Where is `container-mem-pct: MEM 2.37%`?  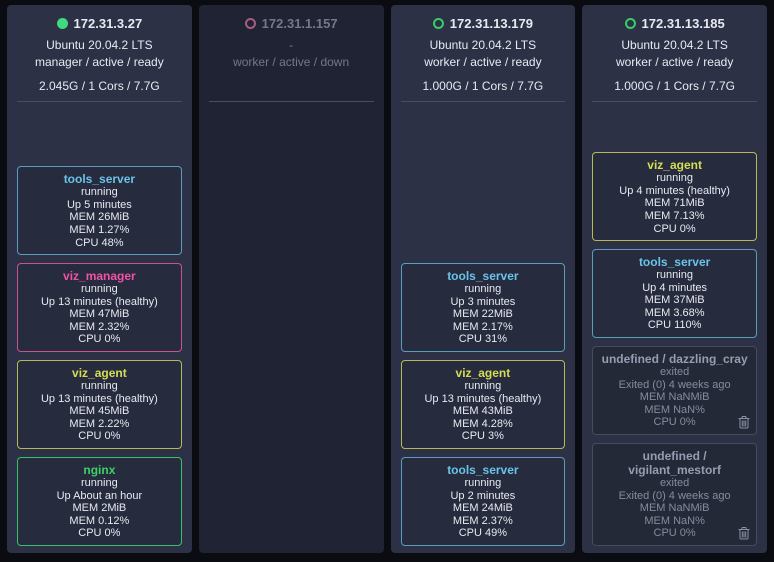 container-mem-pct: MEM 2.37% is located at coordinates (482, 520).